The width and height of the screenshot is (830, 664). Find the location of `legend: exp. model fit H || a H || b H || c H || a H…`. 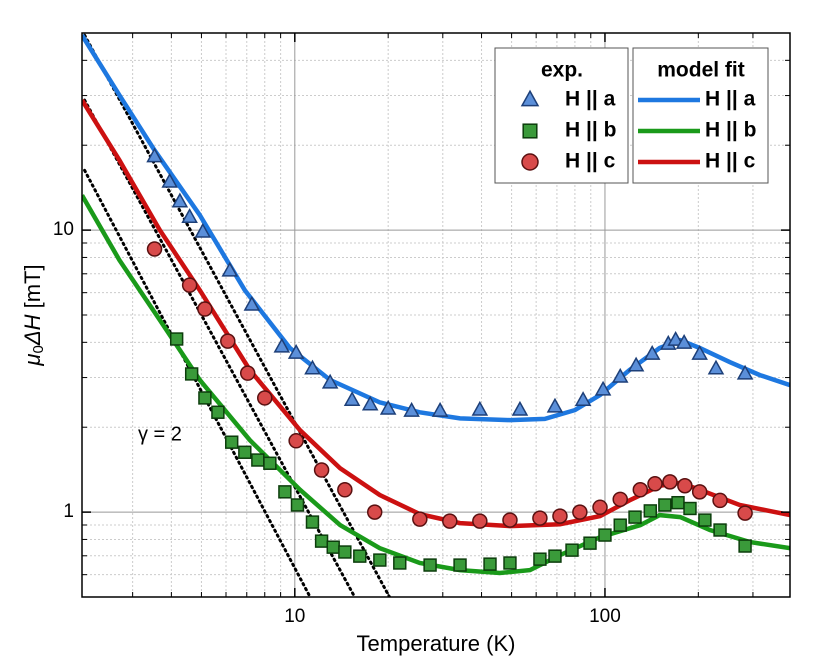

legend: exp. model fit H || a H || b H || c H || a H… is located at coordinates (631, 115).